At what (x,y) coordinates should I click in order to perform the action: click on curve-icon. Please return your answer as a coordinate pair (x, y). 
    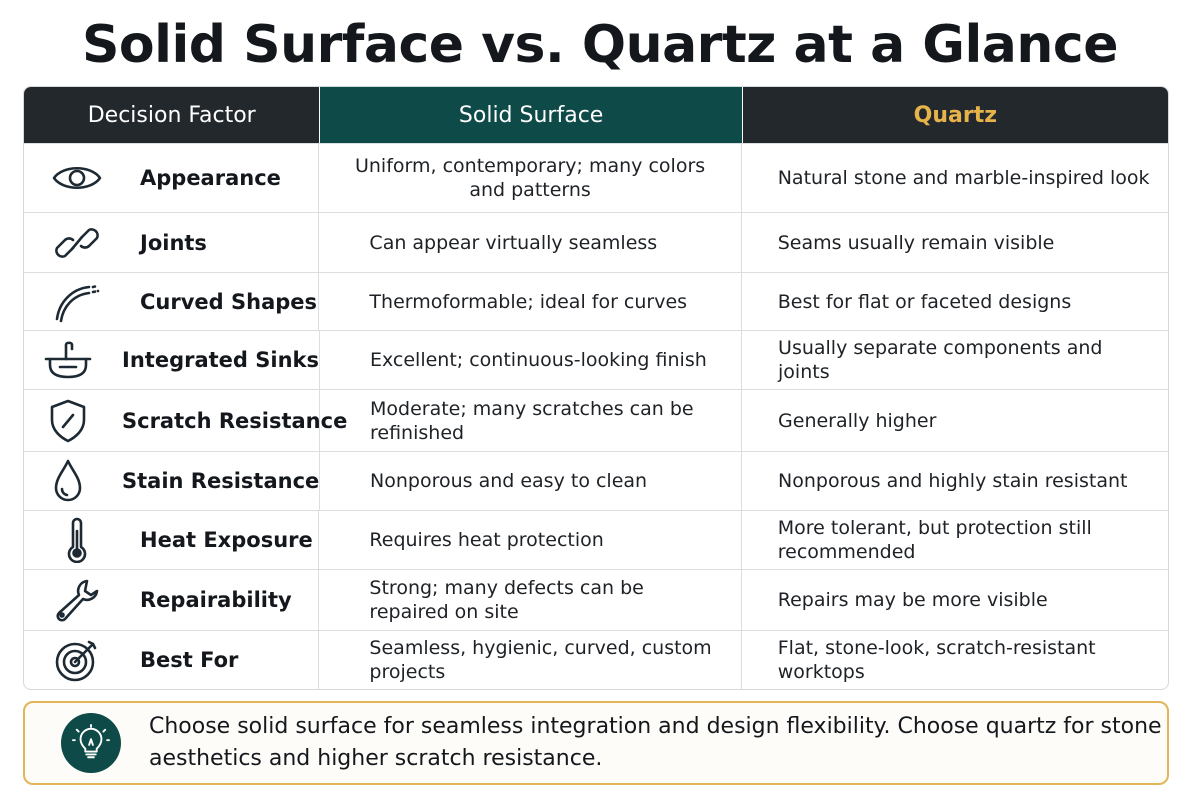
    Looking at the image, I should click on (77, 302).